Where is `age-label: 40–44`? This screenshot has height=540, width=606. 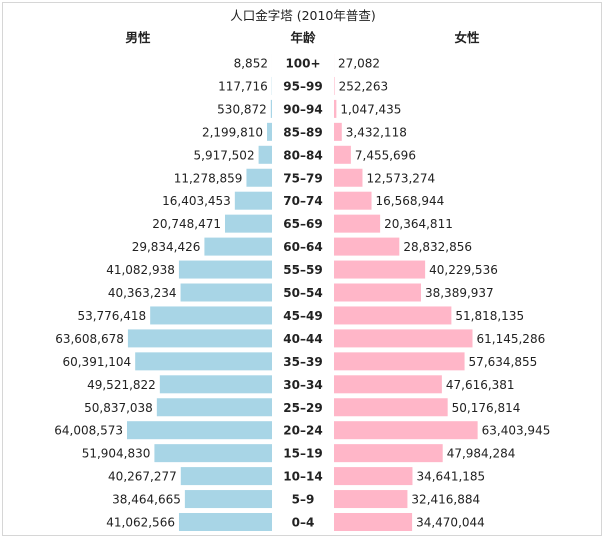
age-label: 40–44 is located at coordinates (302, 339).